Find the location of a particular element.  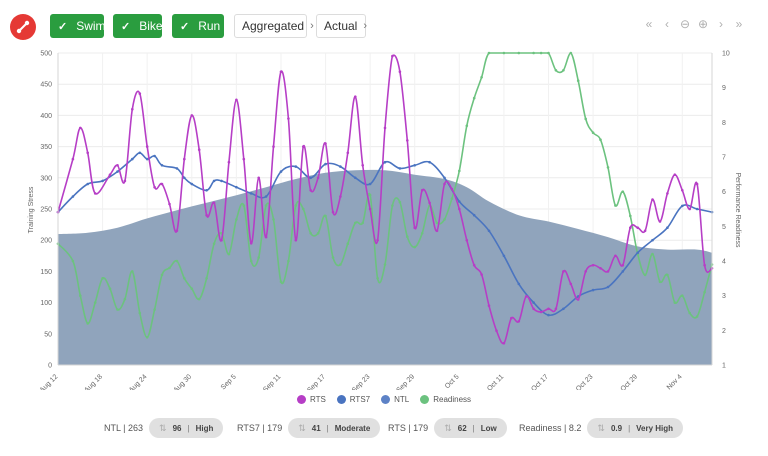

filter-bike-toggle: ✓ Bike is located at coordinates (138, 26).